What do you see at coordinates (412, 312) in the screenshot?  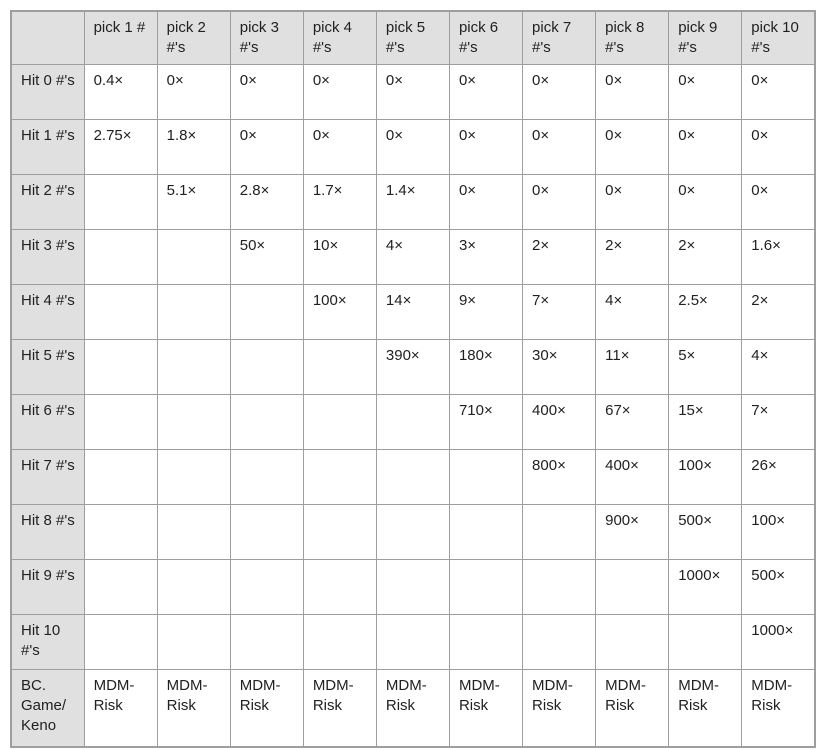 I see `value-cell: 14×` at bounding box center [412, 312].